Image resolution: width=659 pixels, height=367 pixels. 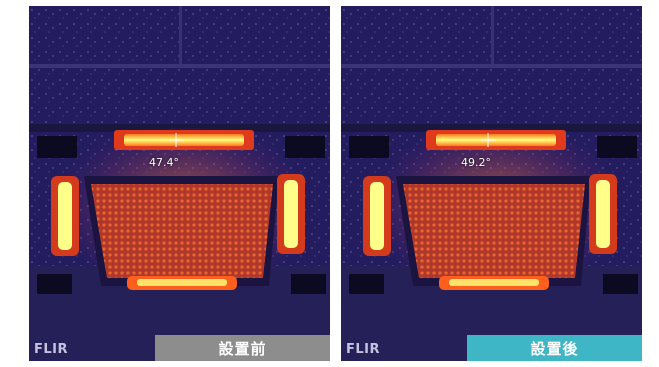 What do you see at coordinates (164, 162) in the screenshot?
I see `temperature-readout: 47.4°` at bounding box center [164, 162].